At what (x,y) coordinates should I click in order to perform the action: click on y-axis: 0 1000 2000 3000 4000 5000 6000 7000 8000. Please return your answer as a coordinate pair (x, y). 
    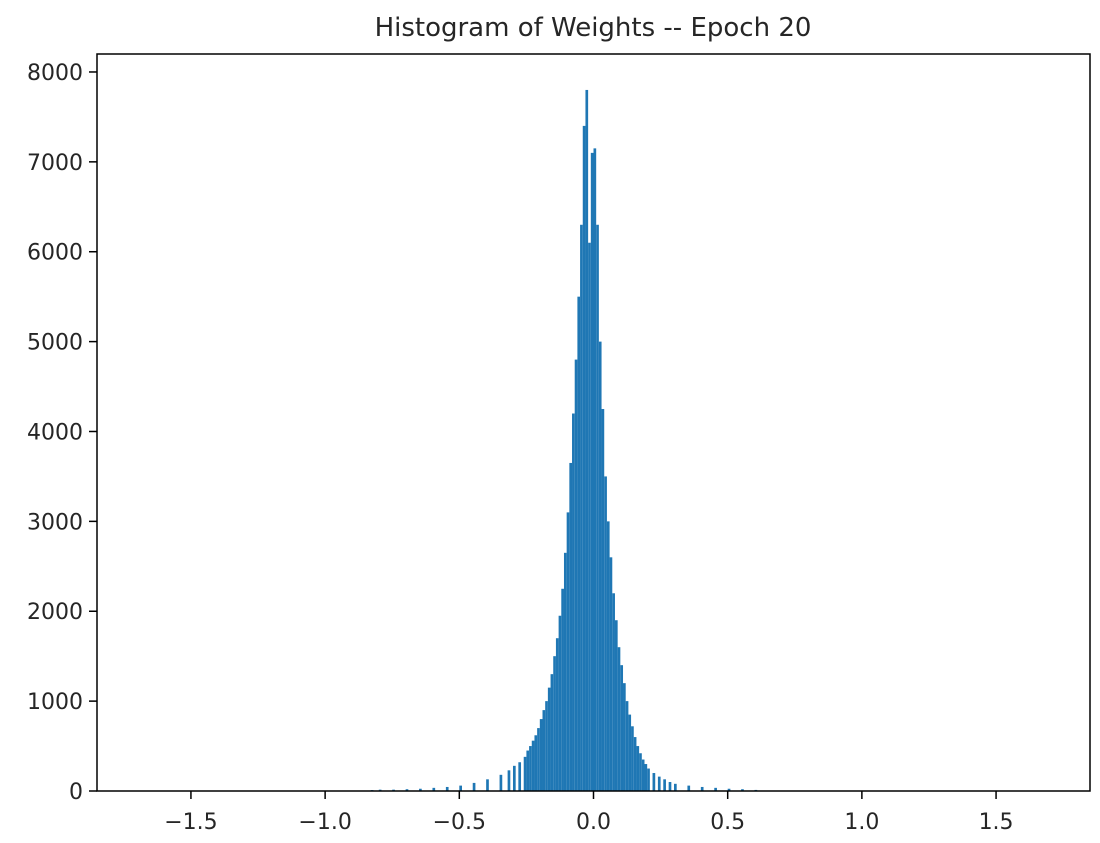
    Looking at the image, I should click on (62, 433).